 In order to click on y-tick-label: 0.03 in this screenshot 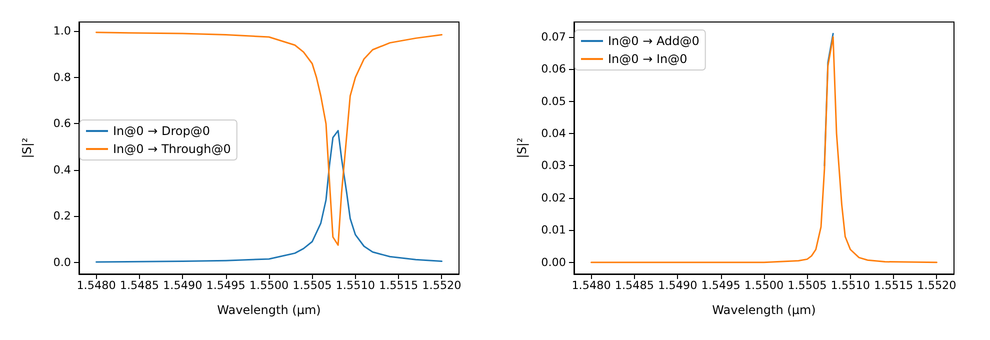, I will do `click(553, 165)`.